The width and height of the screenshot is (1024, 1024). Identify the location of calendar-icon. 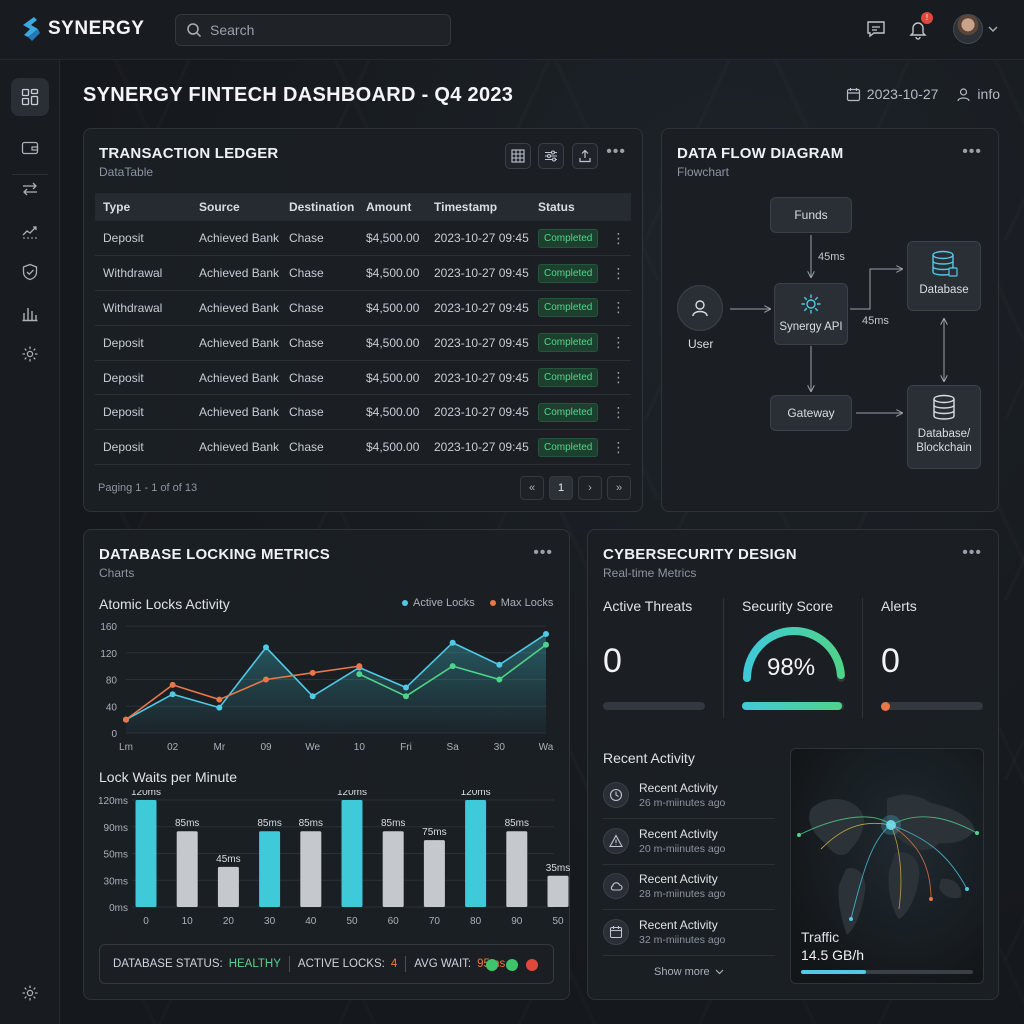
(616, 932).